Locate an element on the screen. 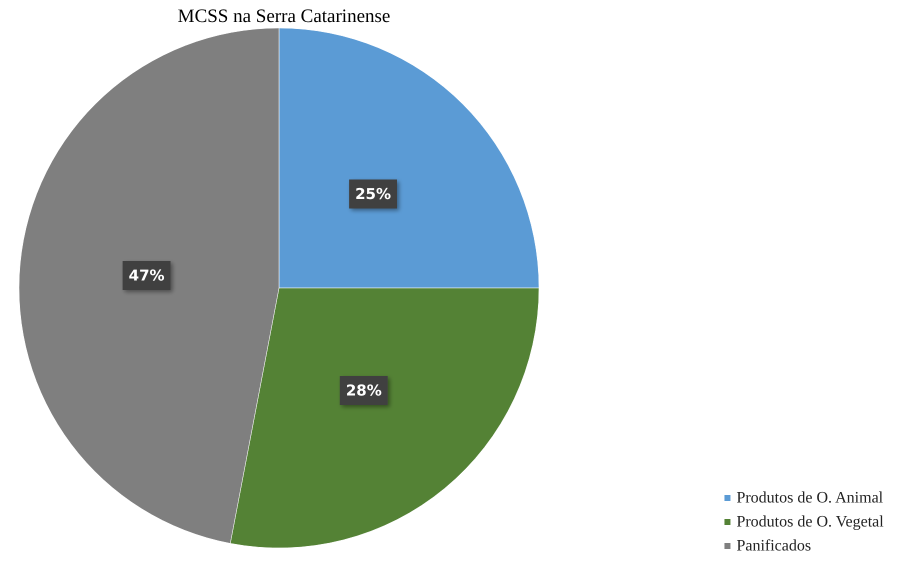 The image size is (899, 561). legend-label: Produtos de O. Animal is located at coordinates (810, 498).